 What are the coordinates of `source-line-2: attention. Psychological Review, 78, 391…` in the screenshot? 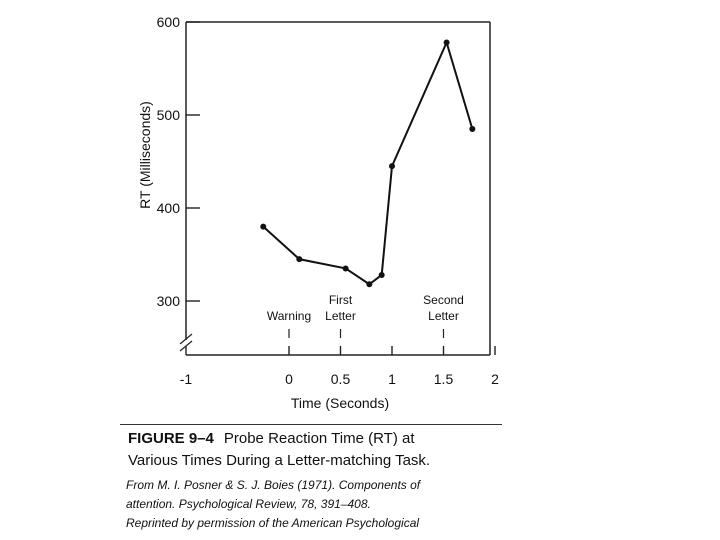 It's located at (248, 504).